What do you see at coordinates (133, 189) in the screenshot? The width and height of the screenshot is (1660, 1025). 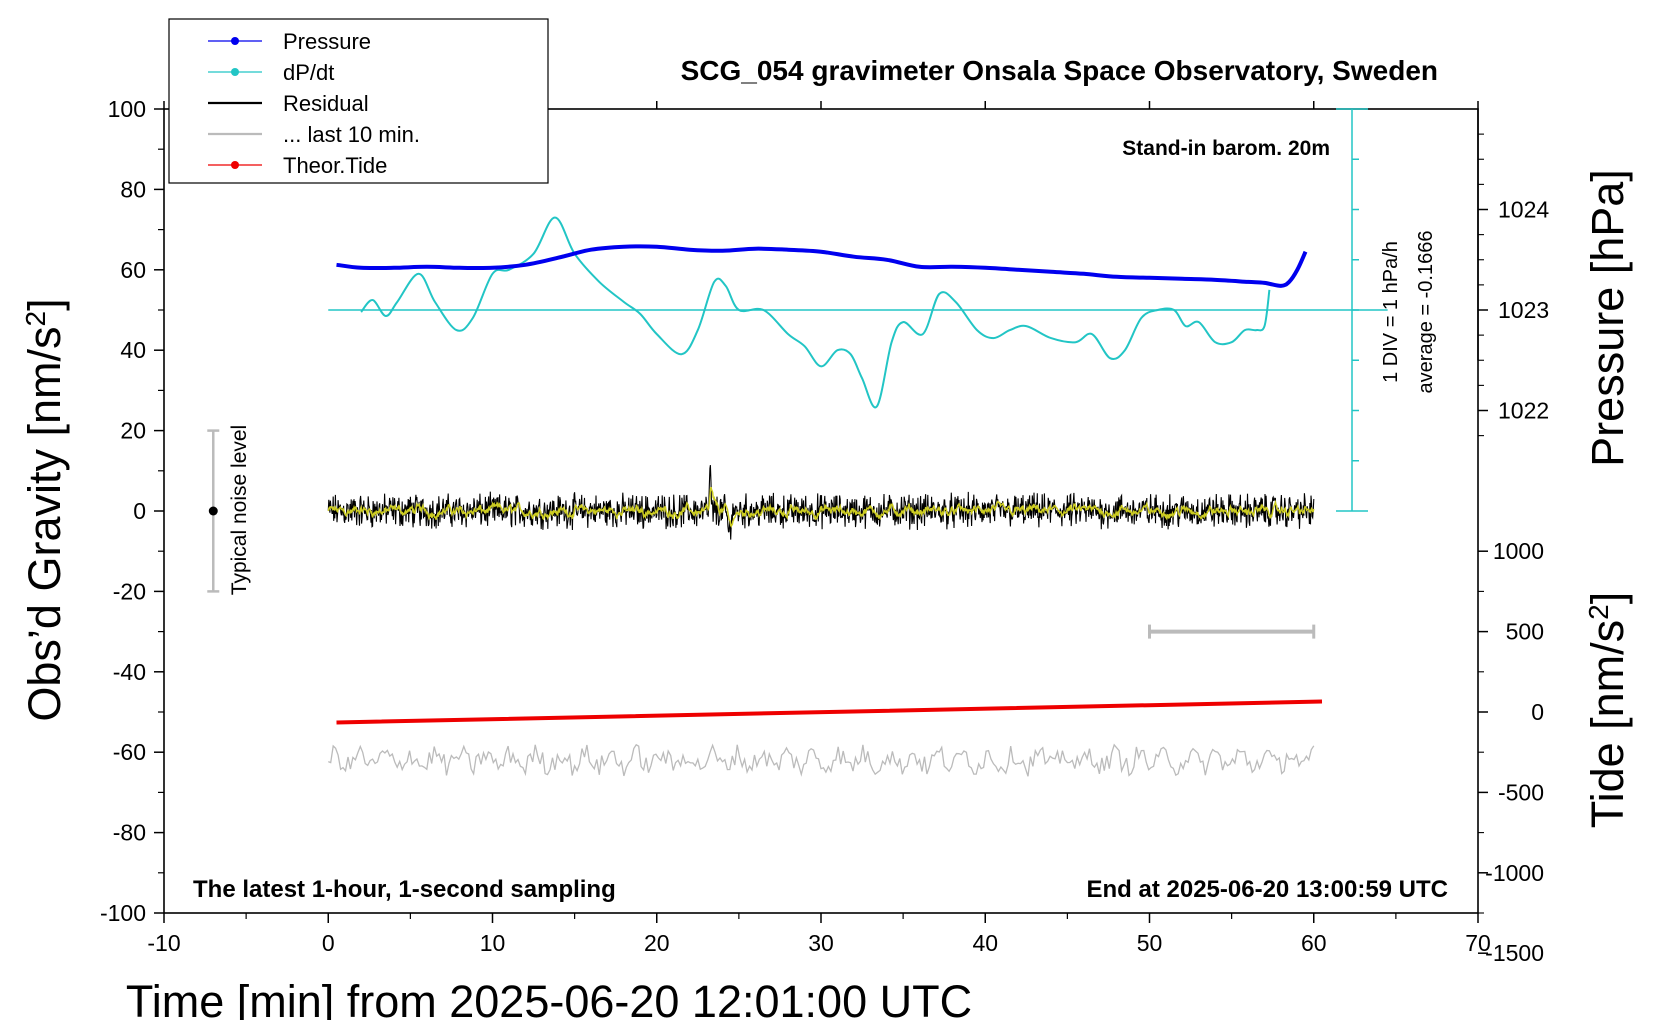 I see `y-tick-label: 80` at bounding box center [133, 189].